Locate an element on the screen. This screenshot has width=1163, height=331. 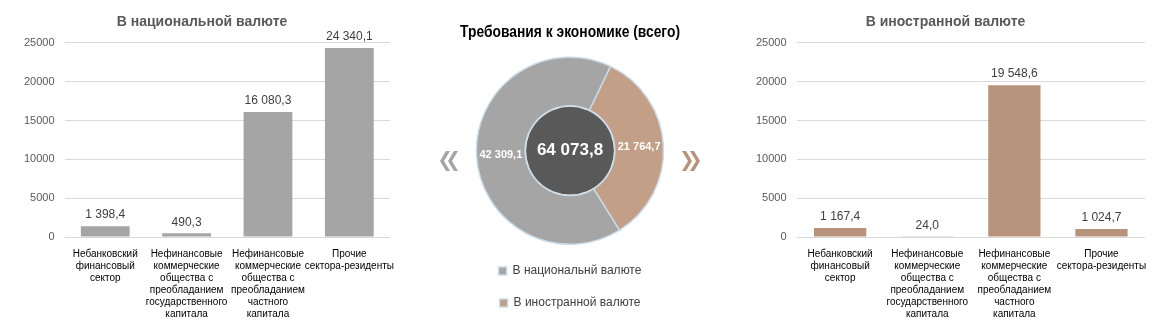
data-label: 1 024,7 is located at coordinates (1101, 217).